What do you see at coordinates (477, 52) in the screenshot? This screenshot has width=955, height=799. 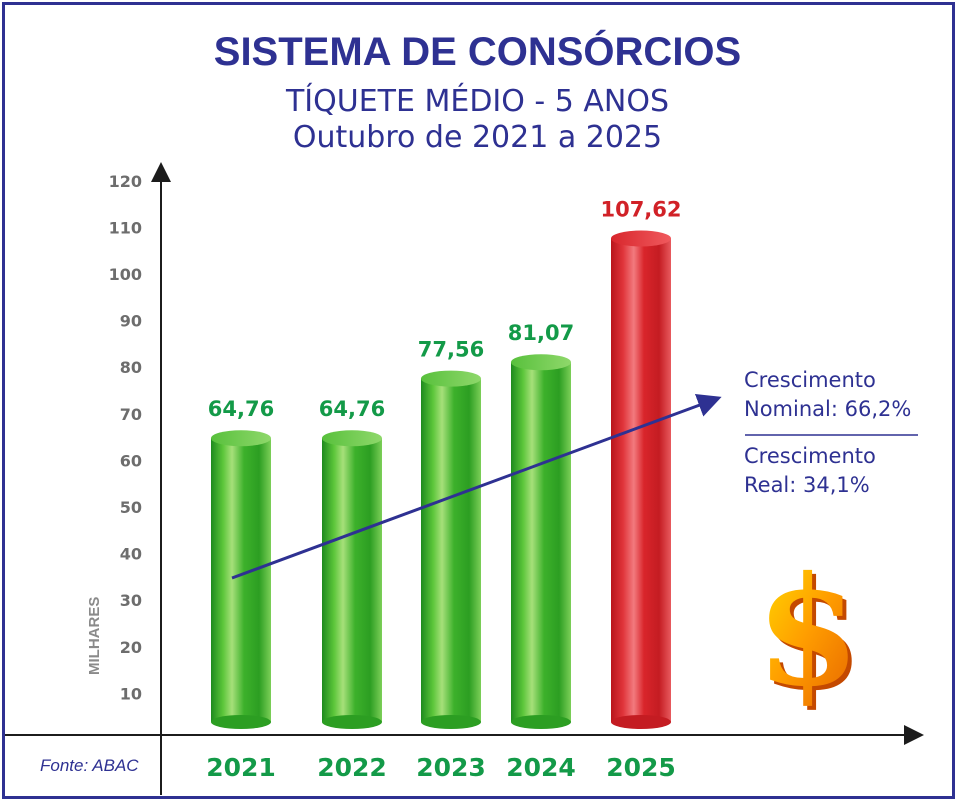 I see `chart-title: SISTEMA DE CONSÓRCIOS` at bounding box center [477, 52].